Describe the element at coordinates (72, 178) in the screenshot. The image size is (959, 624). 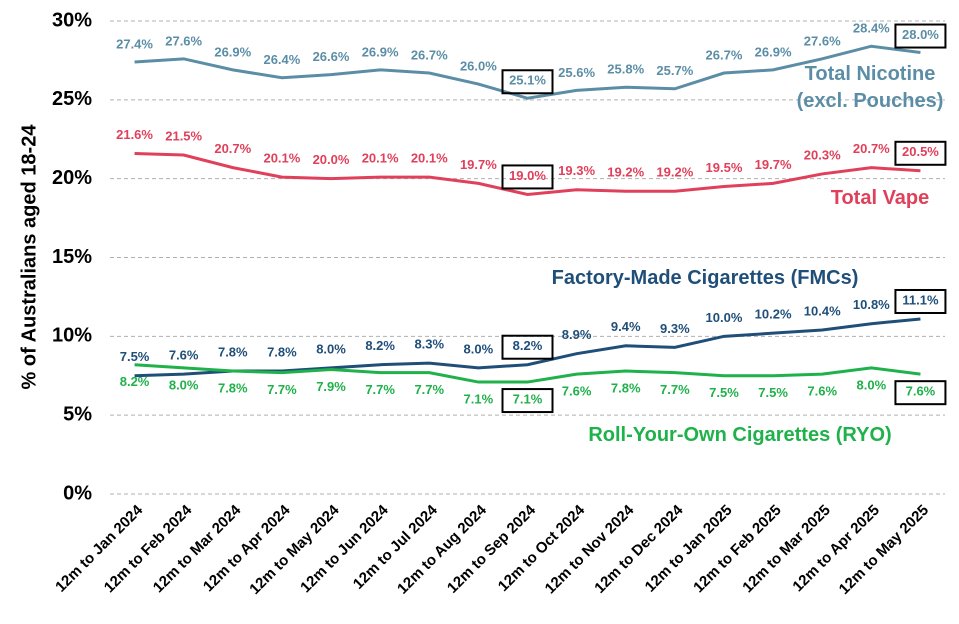
I see `y-tick-label: 20%` at that location.